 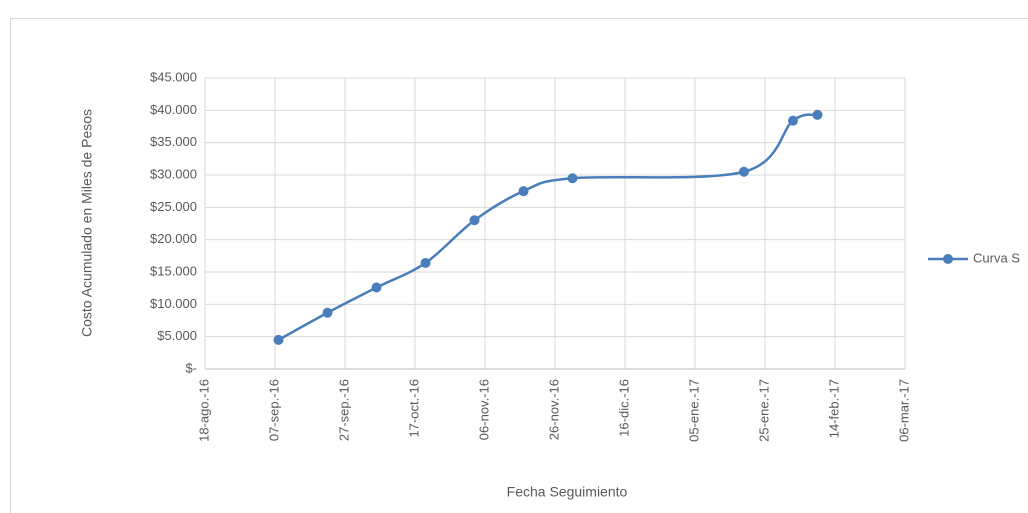 What do you see at coordinates (273, 410) in the screenshot?
I see `x-tick-label: 07-sep.-16` at bounding box center [273, 410].